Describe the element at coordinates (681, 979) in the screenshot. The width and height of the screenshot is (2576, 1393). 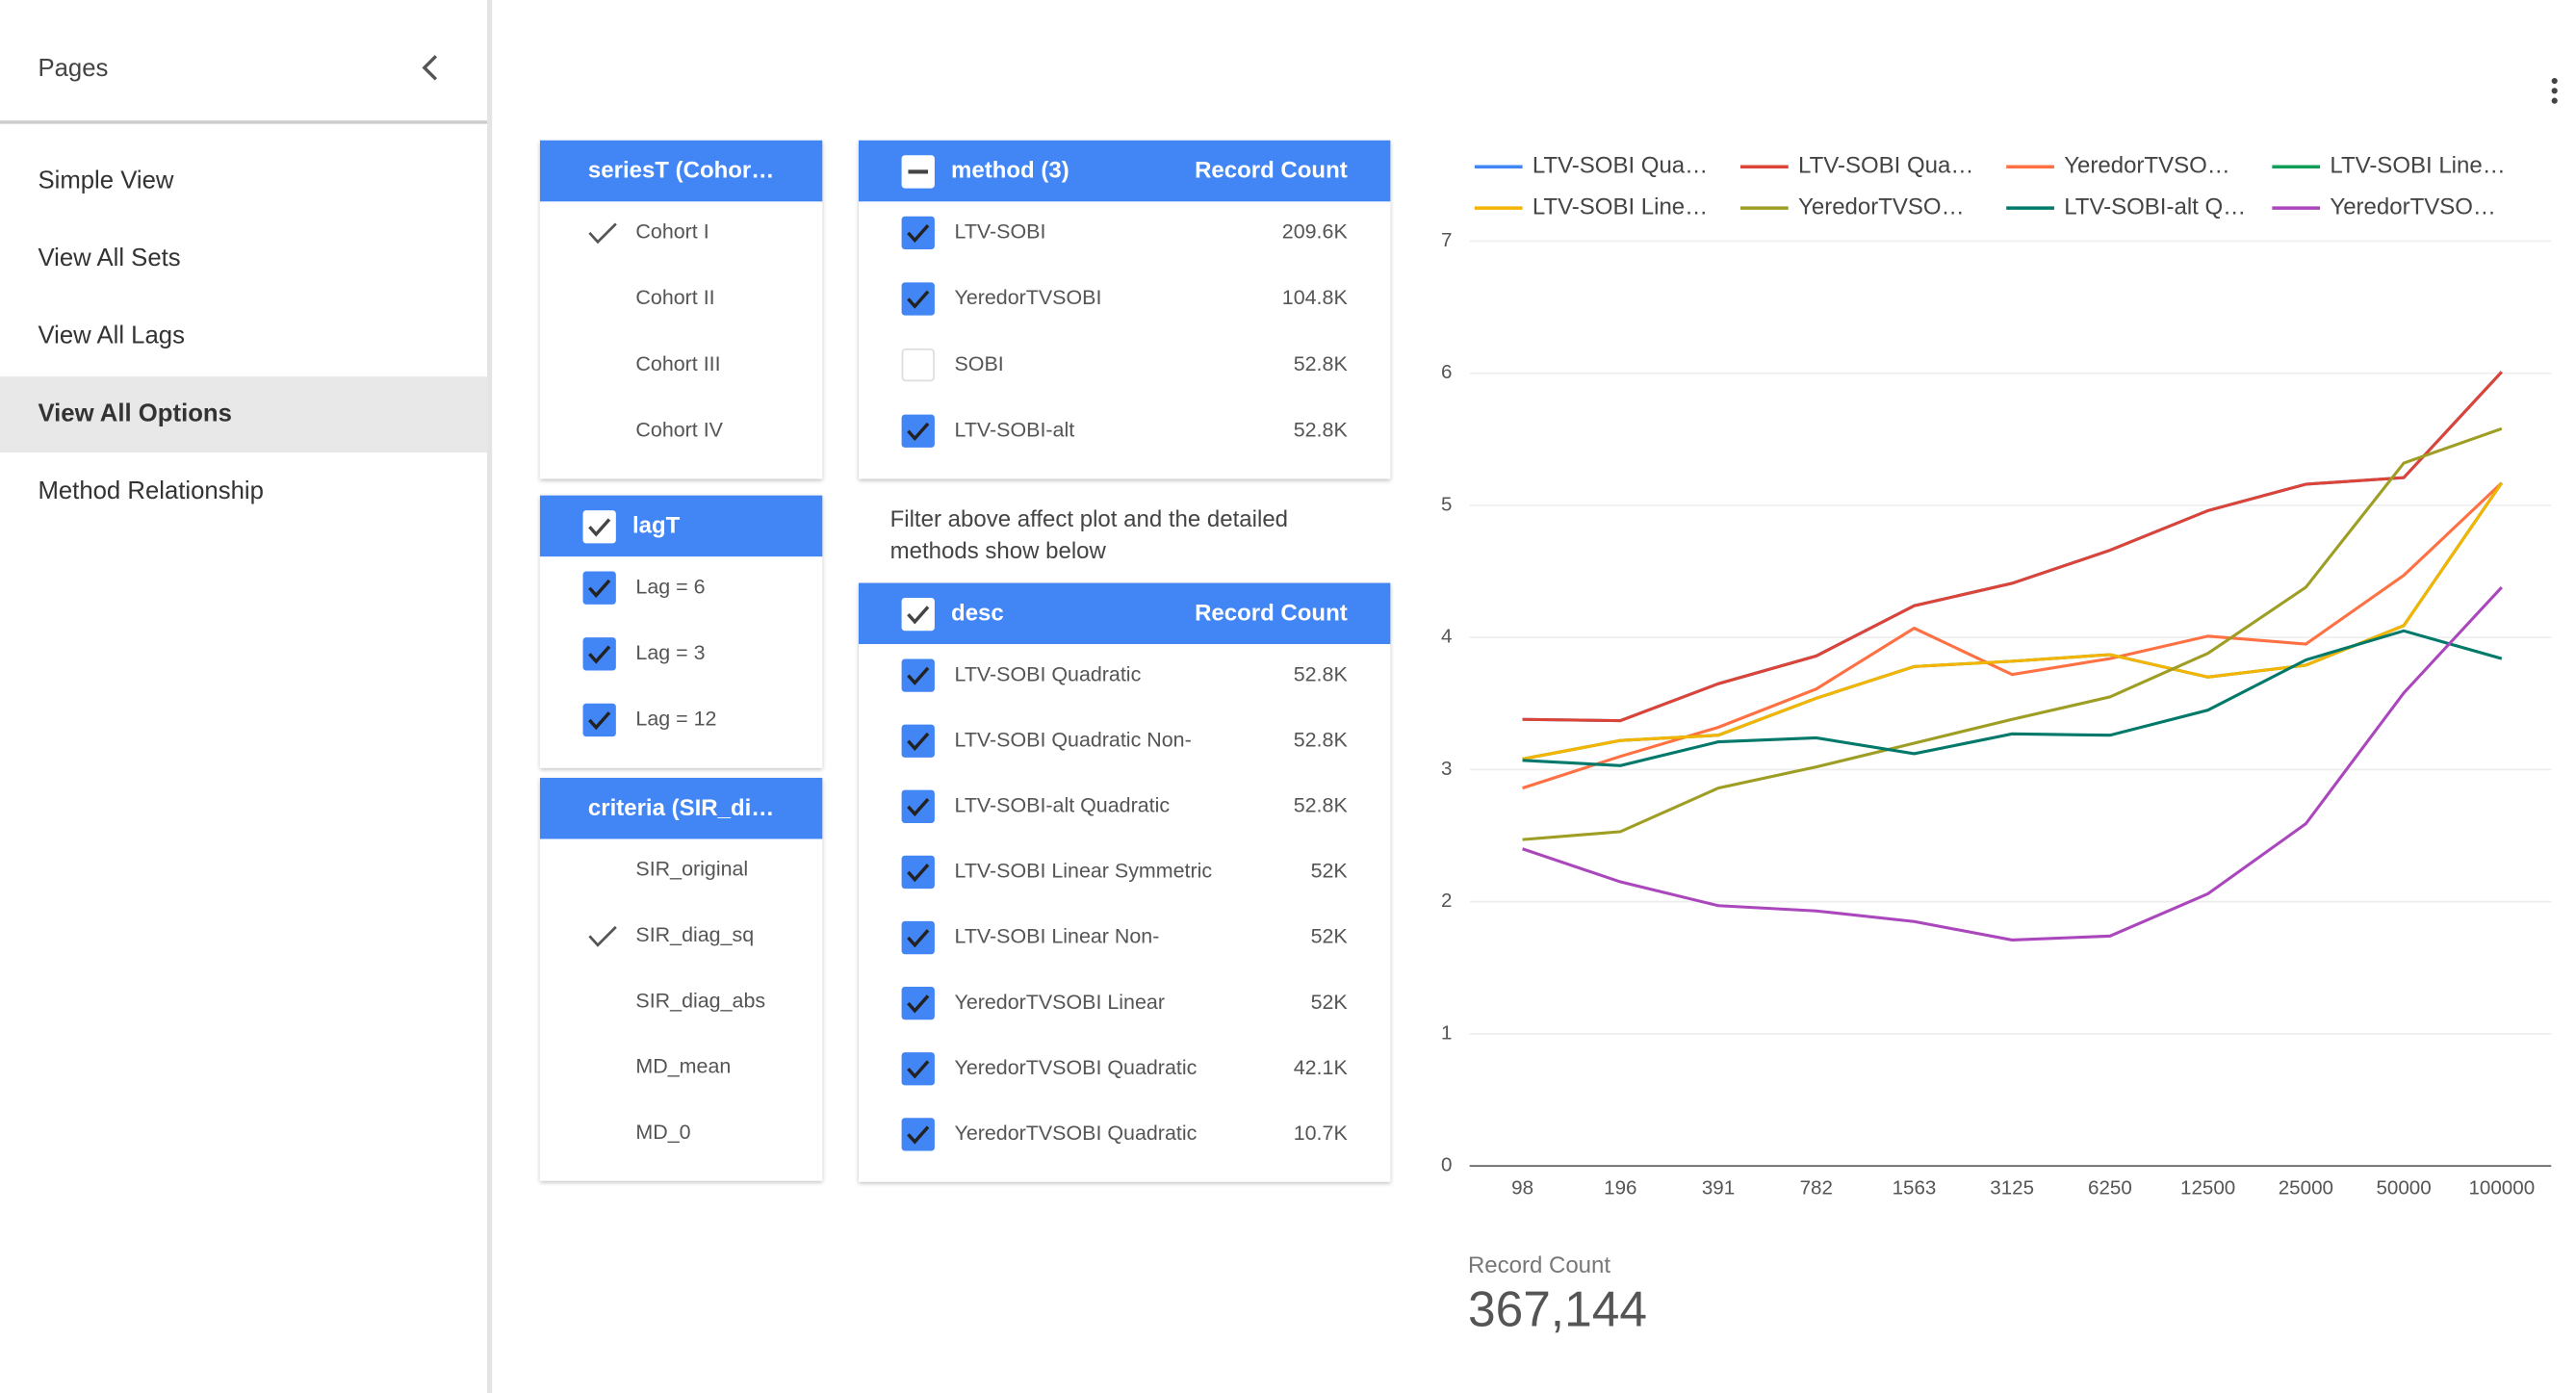
I see `filter-panel` at that location.